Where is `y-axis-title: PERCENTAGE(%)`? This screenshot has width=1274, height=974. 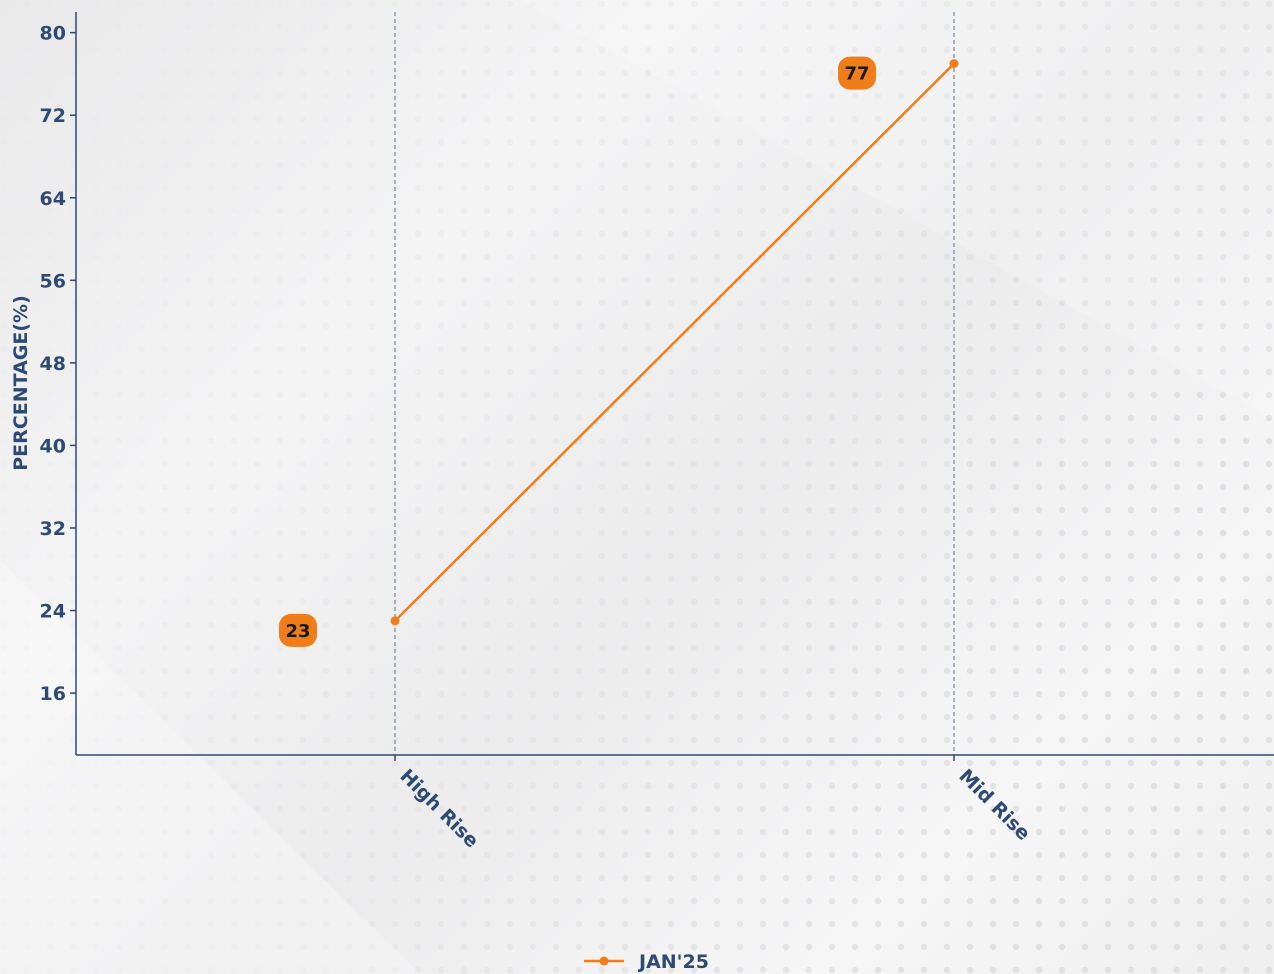 y-axis-title: PERCENTAGE(%) is located at coordinates (21, 383).